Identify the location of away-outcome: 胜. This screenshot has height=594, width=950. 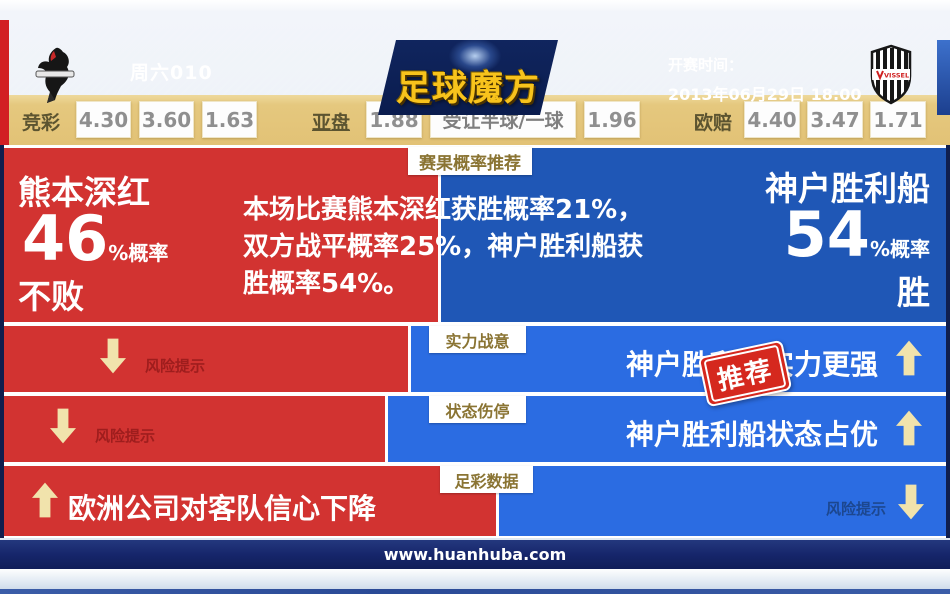
(913, 292).